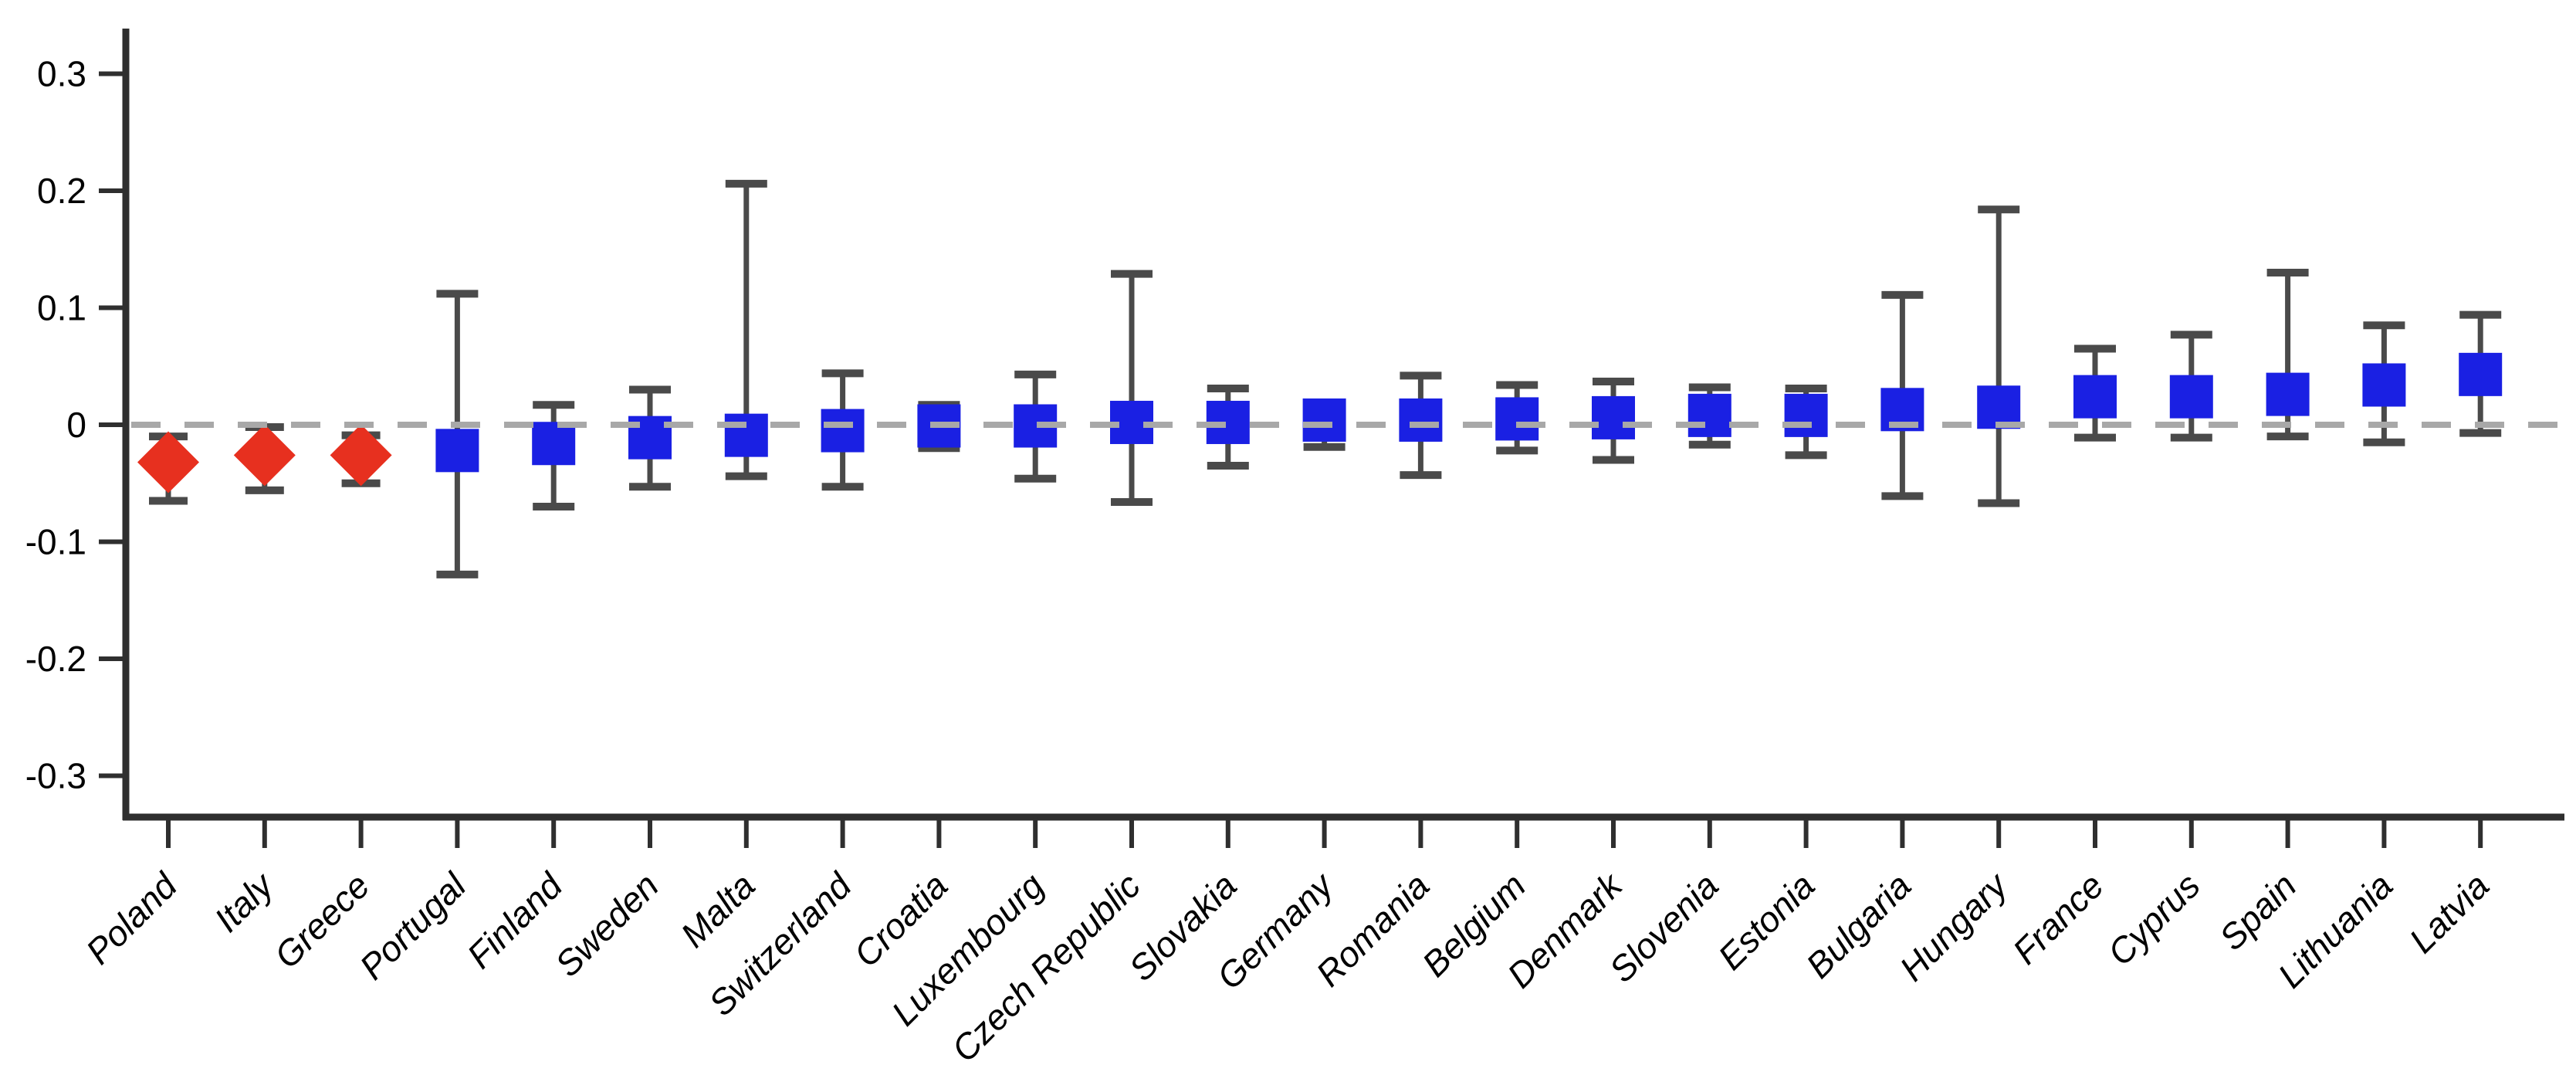  Describe the element at coordinates (1902, 395) in the screenshot. I see `point-bulgaria` at that location.